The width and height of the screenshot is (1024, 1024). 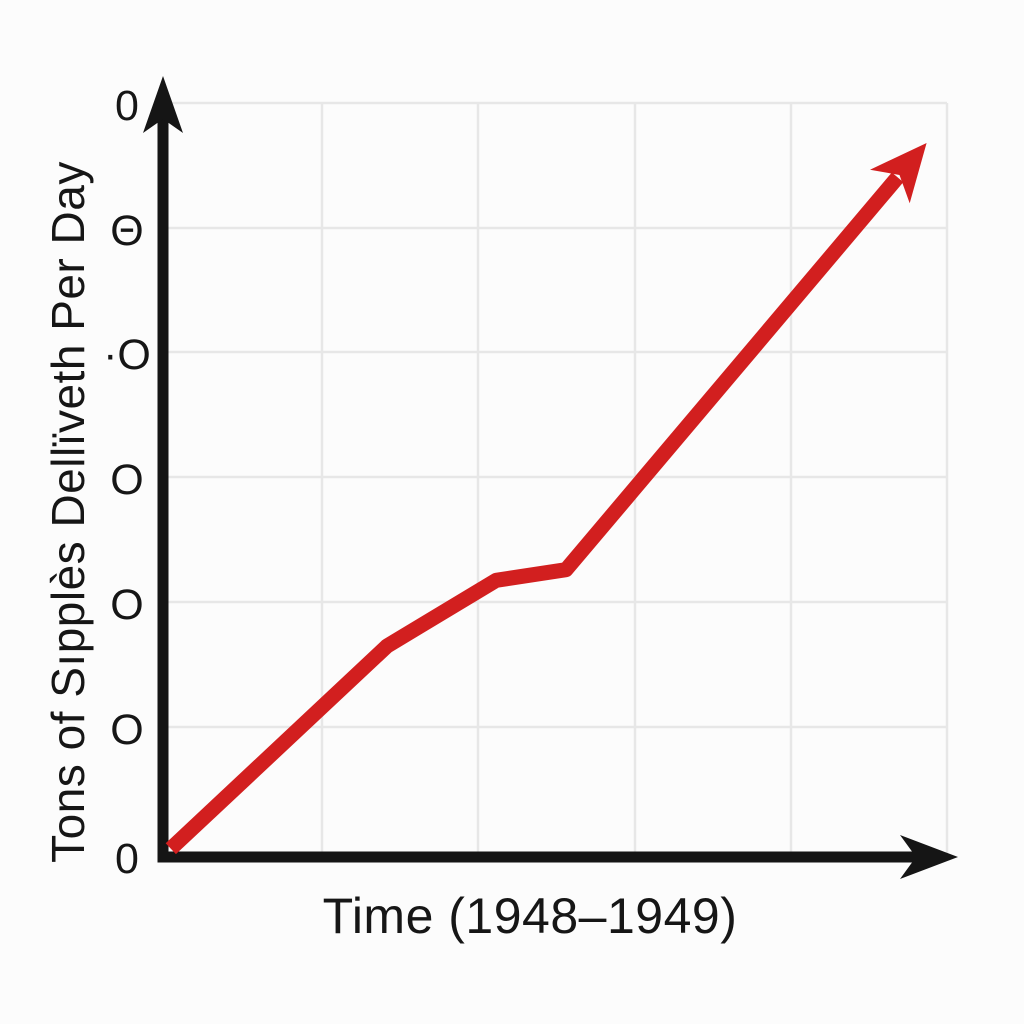 I want to click on x-axis, so click(x=557, y=857).